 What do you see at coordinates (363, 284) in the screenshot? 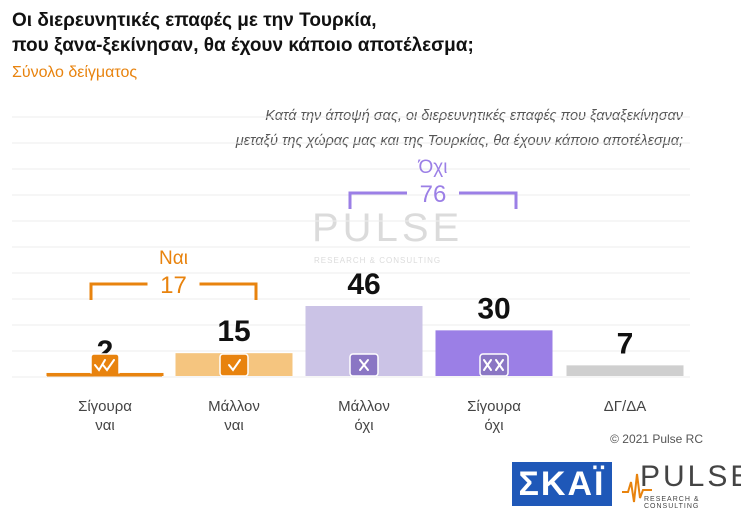
I see `value-label-3: 46` at bounding box center [363, 284].